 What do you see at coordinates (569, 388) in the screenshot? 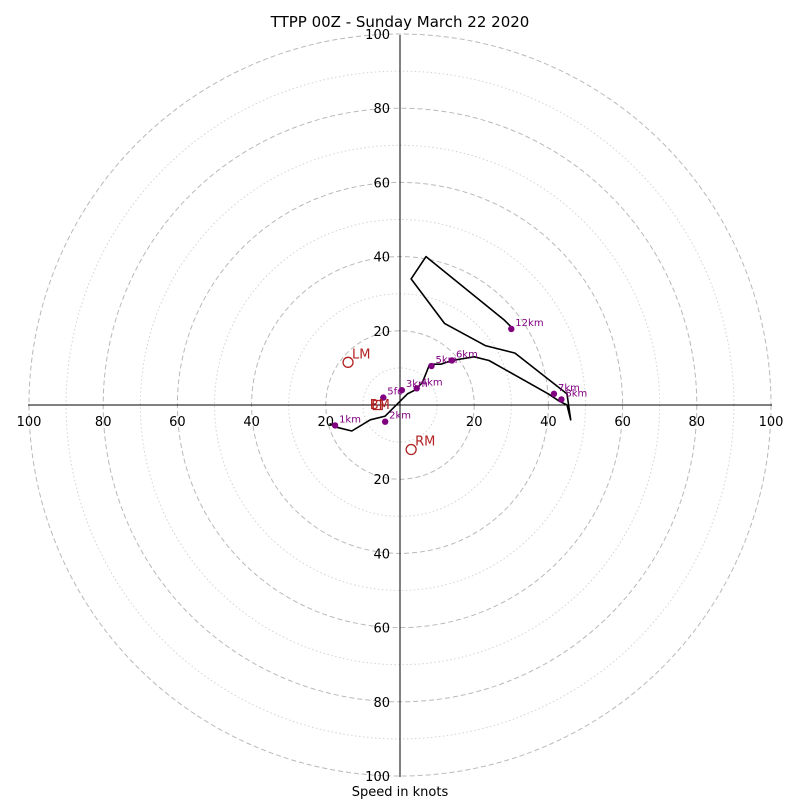
I see `height-label: 7km` at bounding box center [569, 388].